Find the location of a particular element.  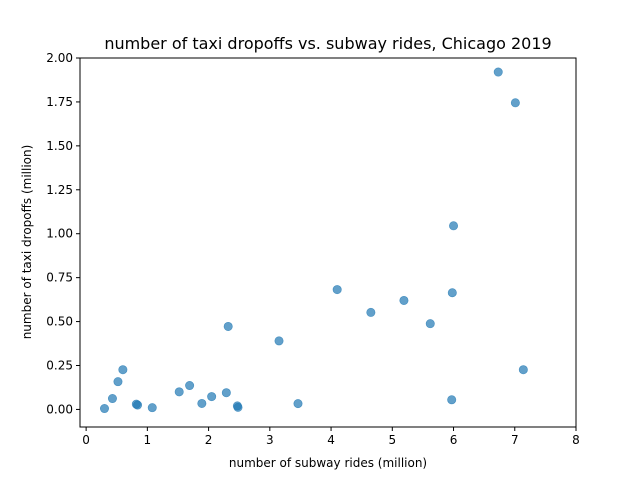

y-tick-label: 0.25 is located at coordinates (59, 366).